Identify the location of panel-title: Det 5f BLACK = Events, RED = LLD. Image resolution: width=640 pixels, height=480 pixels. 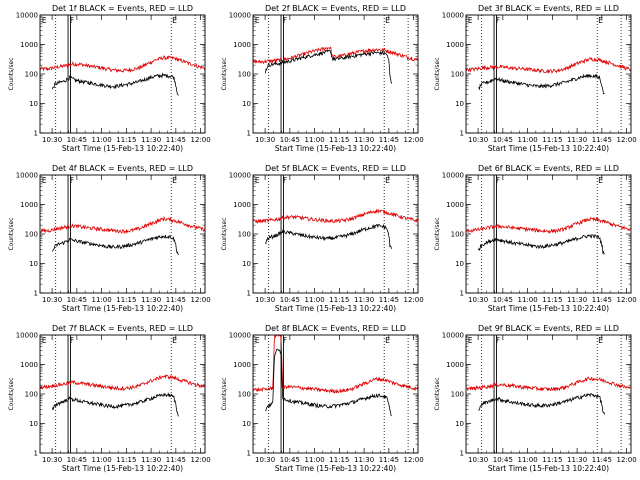
(335, 168).